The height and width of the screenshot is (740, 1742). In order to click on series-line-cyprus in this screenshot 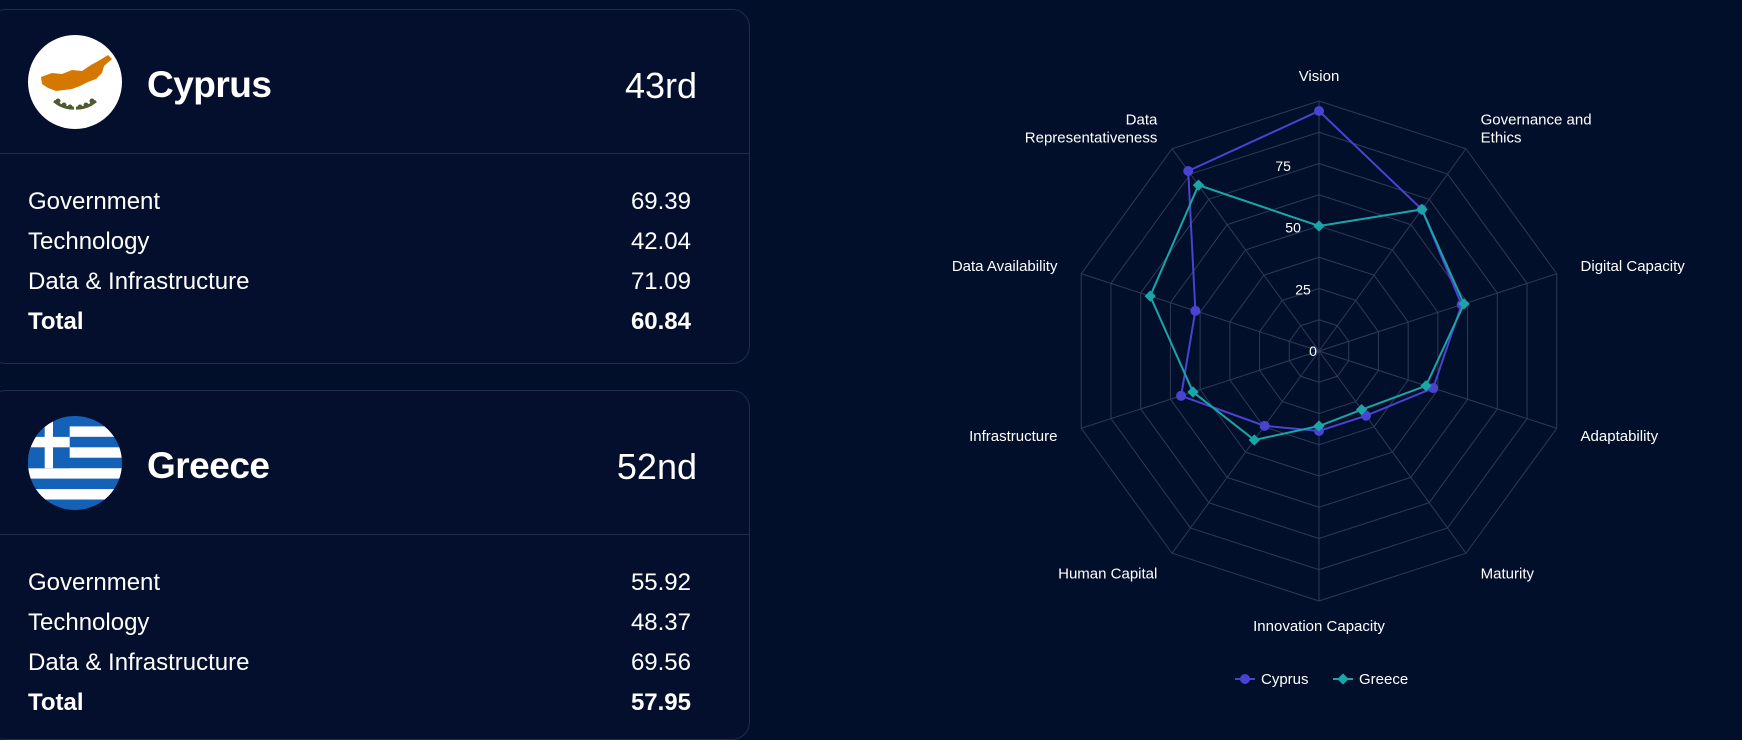, I will do `click(1321, 271)`.